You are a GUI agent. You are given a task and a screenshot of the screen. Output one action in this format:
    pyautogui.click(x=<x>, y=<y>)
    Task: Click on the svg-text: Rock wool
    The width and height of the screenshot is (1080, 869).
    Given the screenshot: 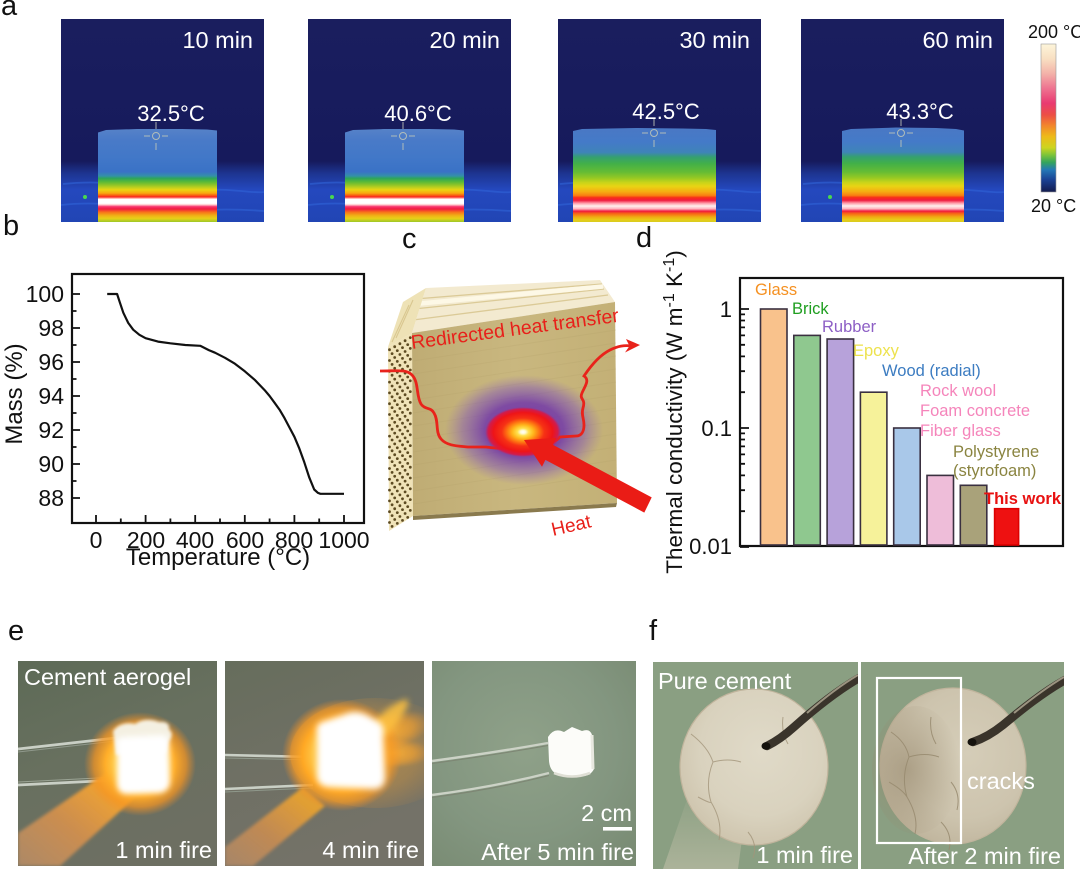 What is the action you would take?
    pyautogui.click(x=958, y=391)
    